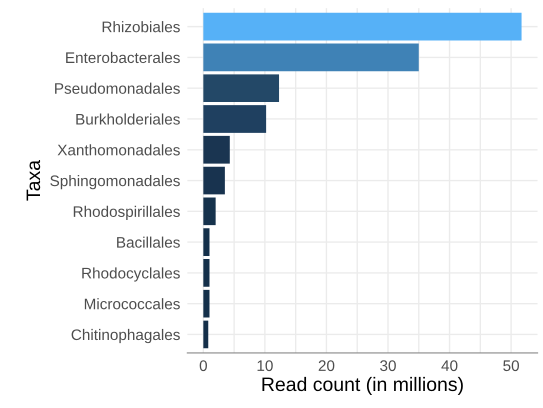 The width and height of the screenshot is (543, 408). I want to click on x-tick-label: 50, so click(511, 366).